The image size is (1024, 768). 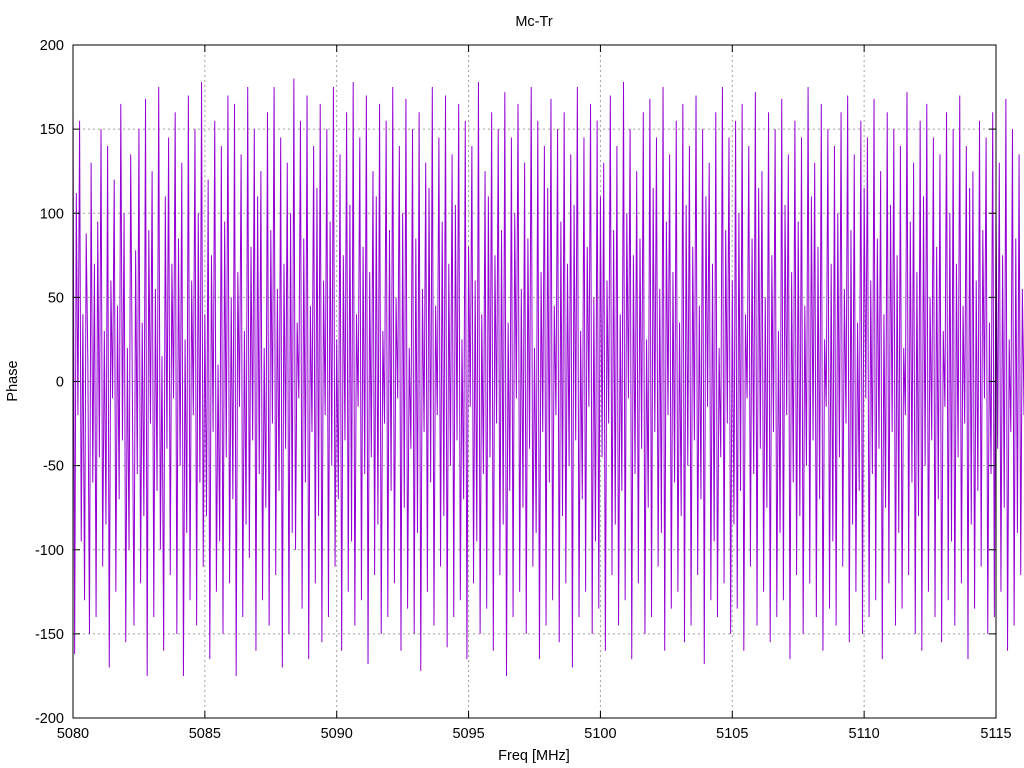 What do you see at coordinates (13, 380) in the screenshot?
I see `y-axis-label: Phase` at bounding box center [13, 380].